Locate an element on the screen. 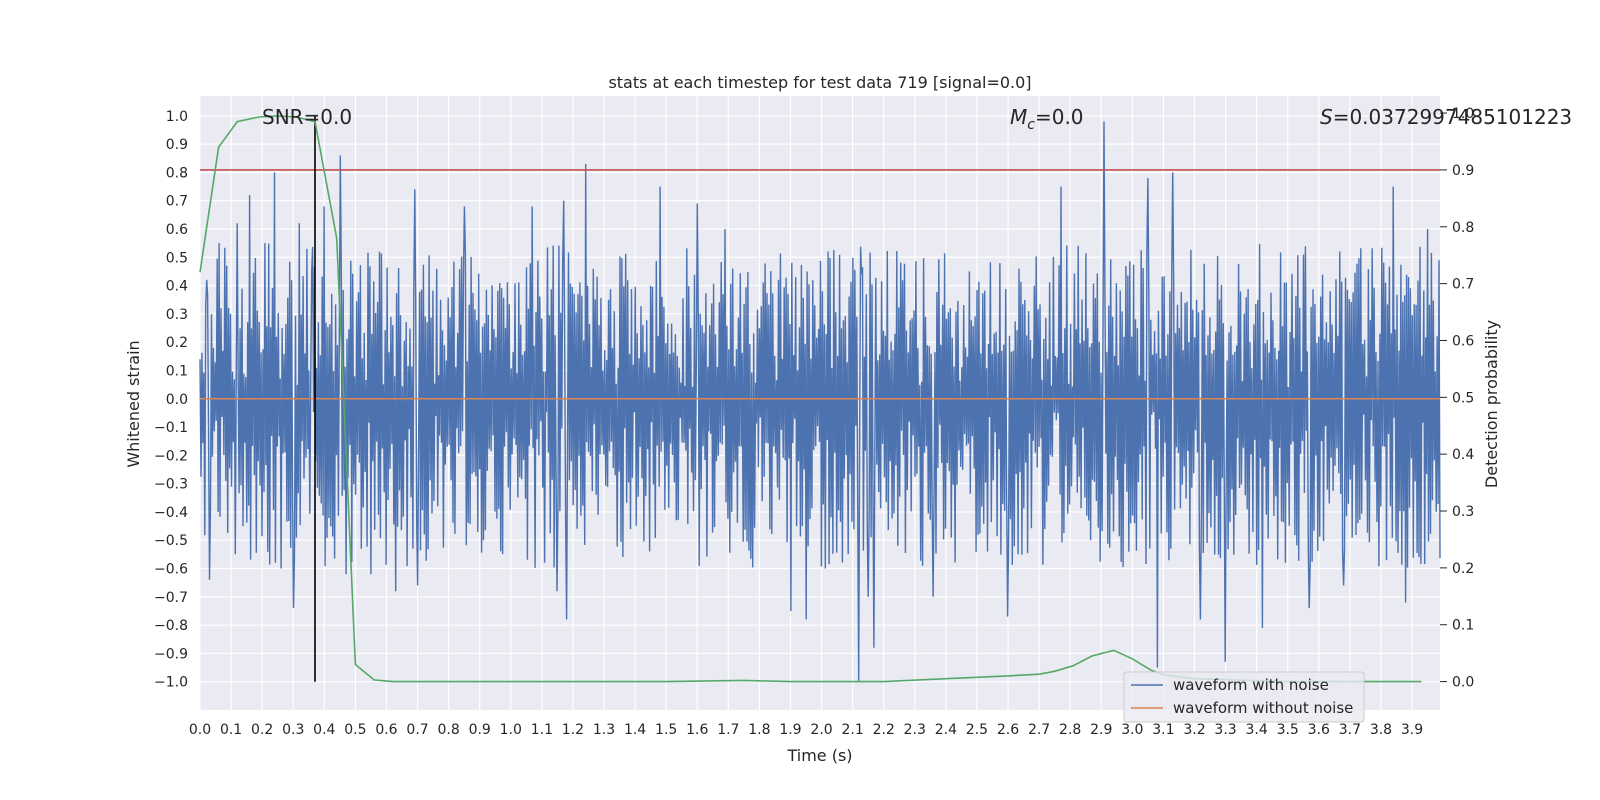 The height and width of the screenshot is (800, 1600). y-tick-label: −0.9 is located at coordinates (171, 654).